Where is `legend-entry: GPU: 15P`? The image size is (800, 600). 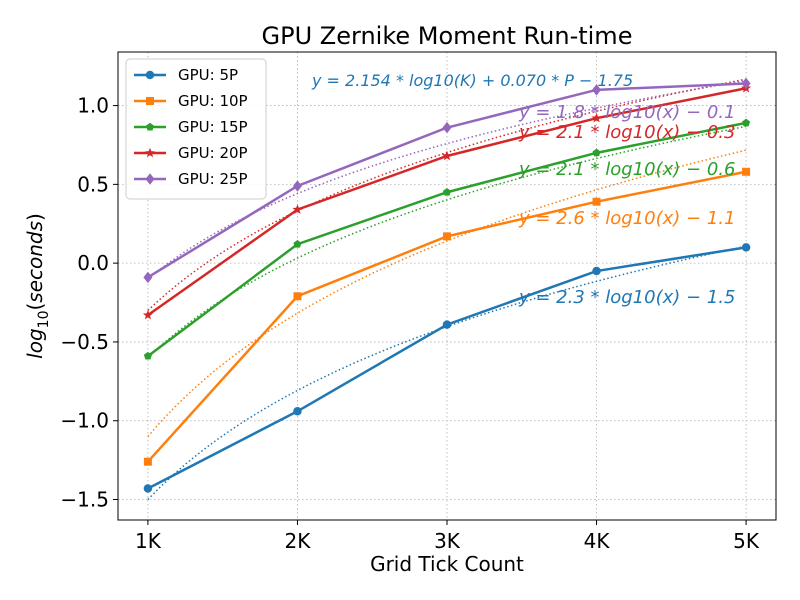
legend-entry: GPU: 15P is located at coordinates (191, 127).